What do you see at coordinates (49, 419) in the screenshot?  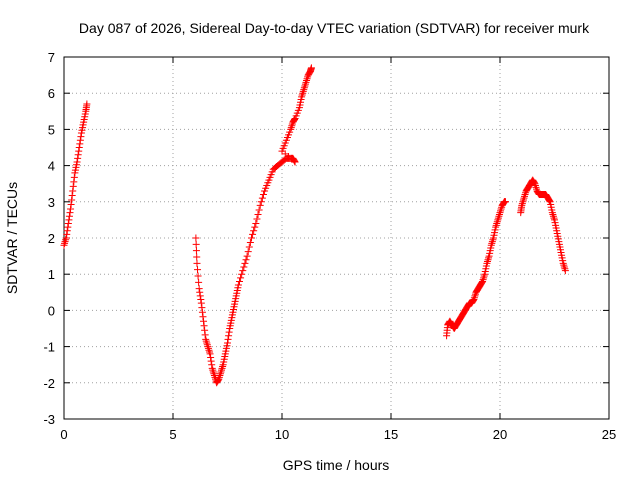 I see `y-tick-label: -3` at bounding box center [49, 419].